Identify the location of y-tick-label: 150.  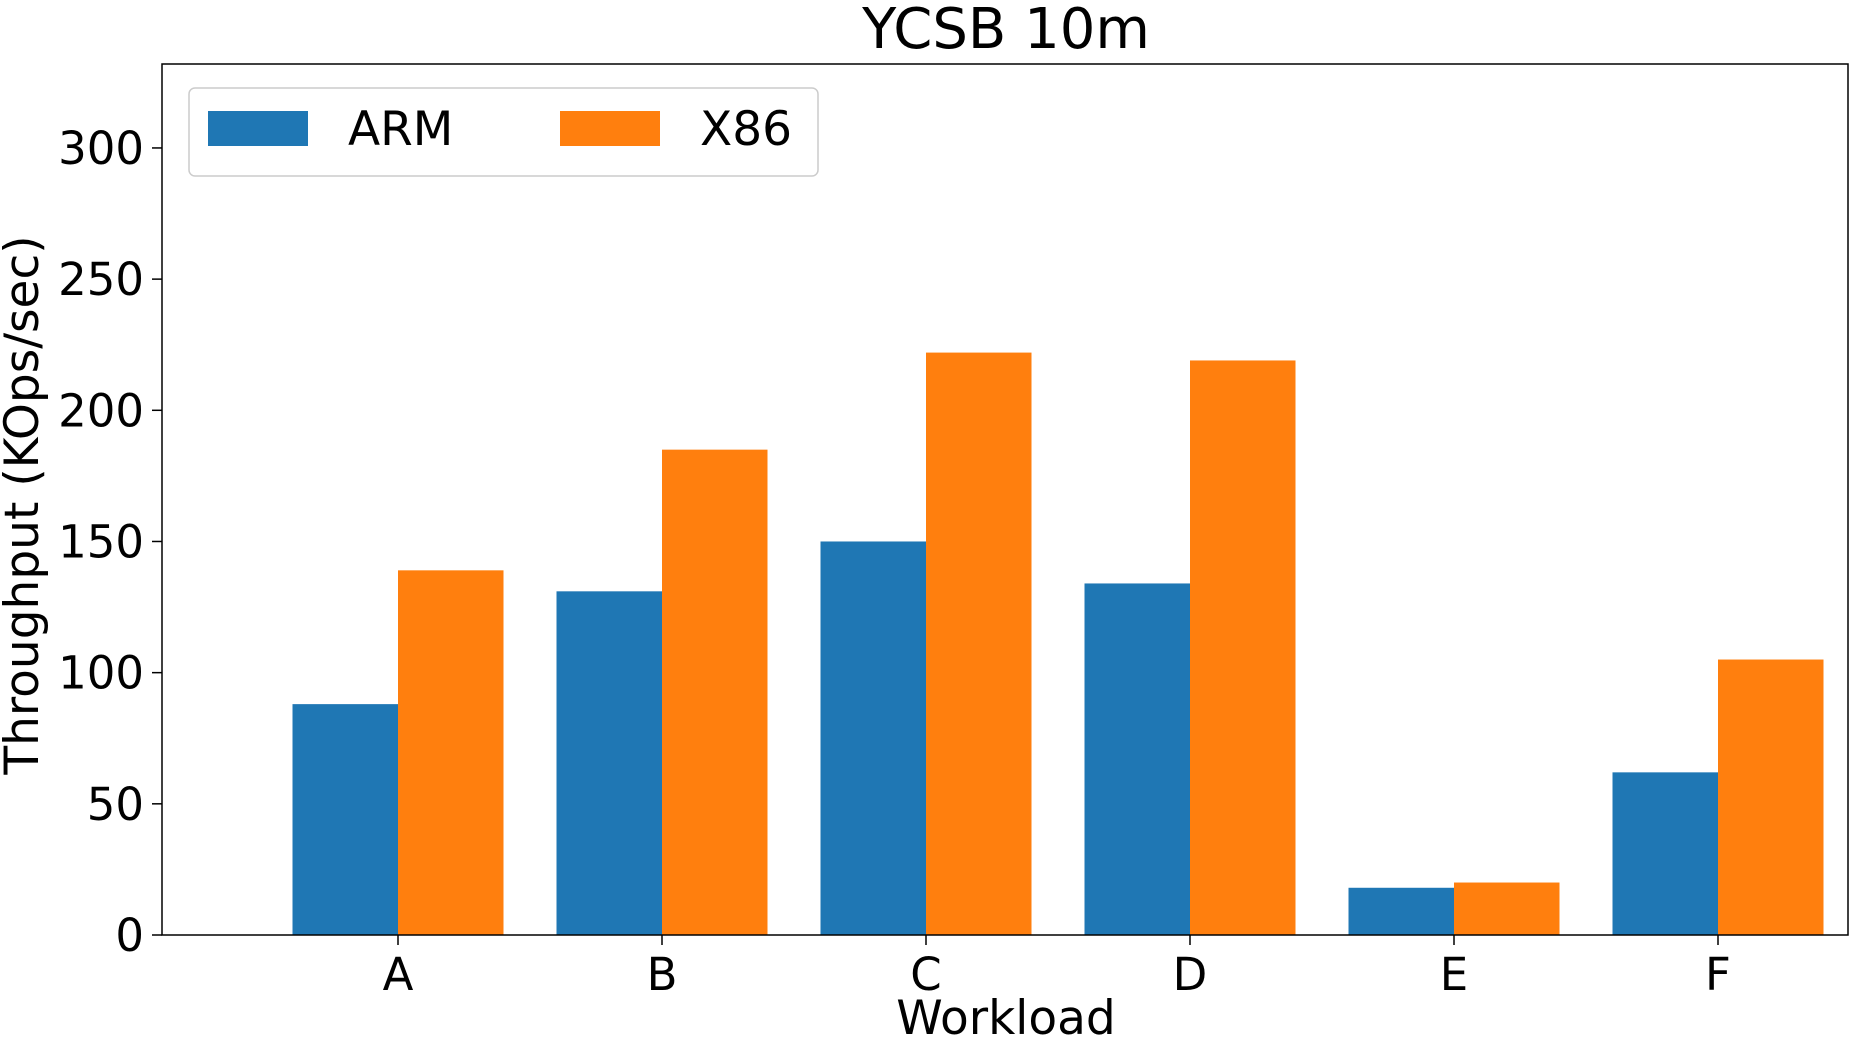
(101, 541).